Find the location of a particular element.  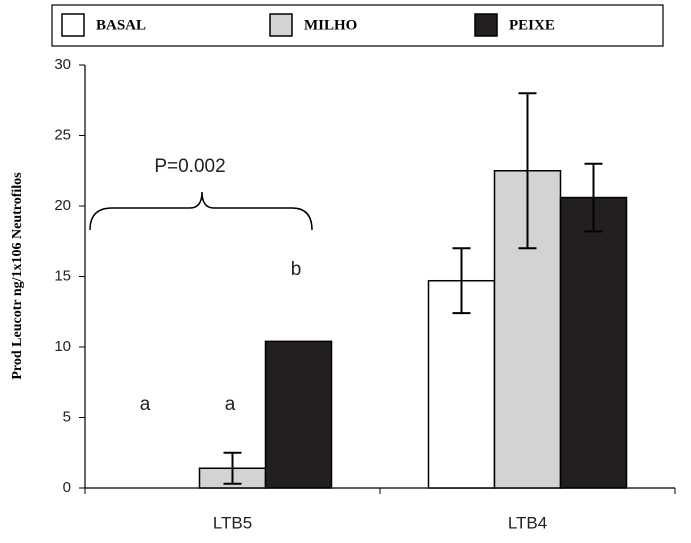

legend-box is located at coordinates (357, 25).